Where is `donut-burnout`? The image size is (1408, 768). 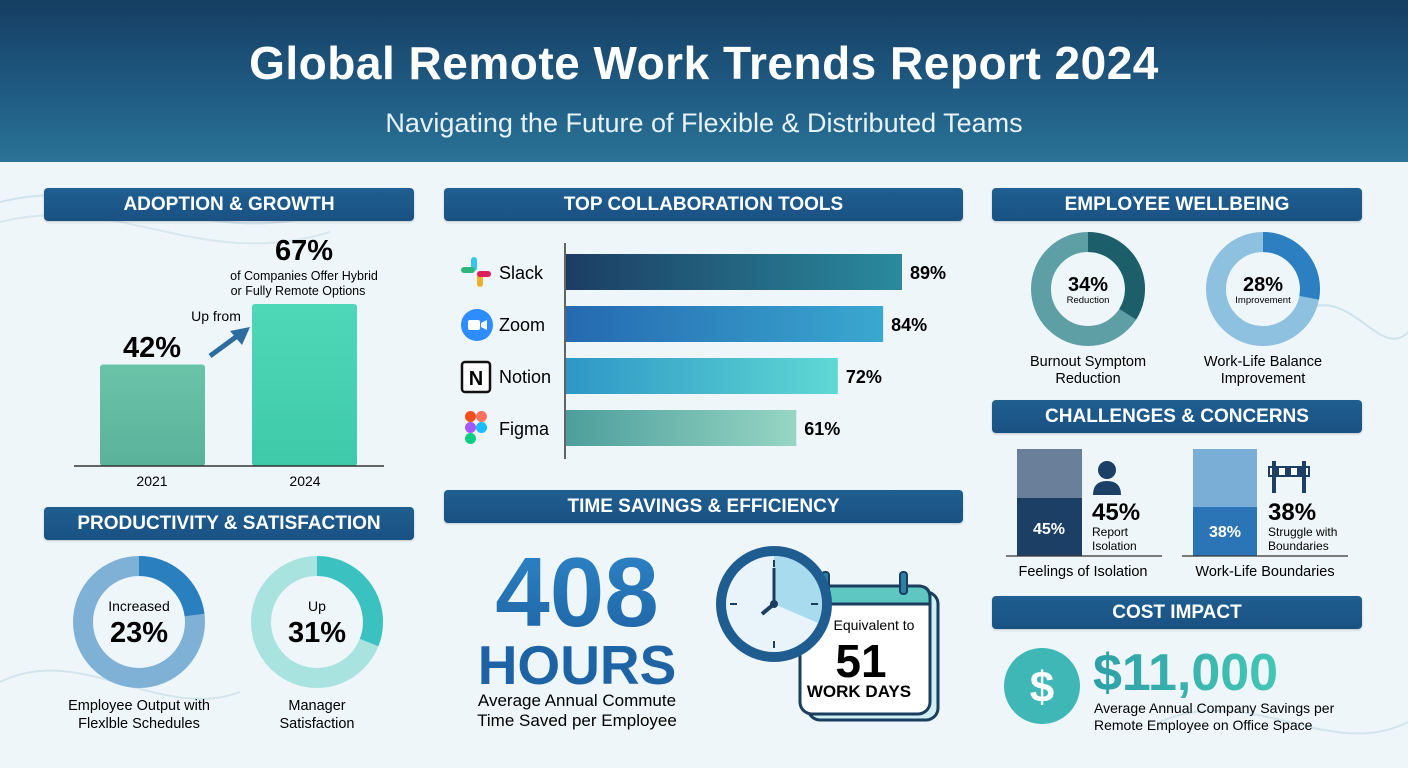
donut-burnout is located at coordinates (1088, 289).